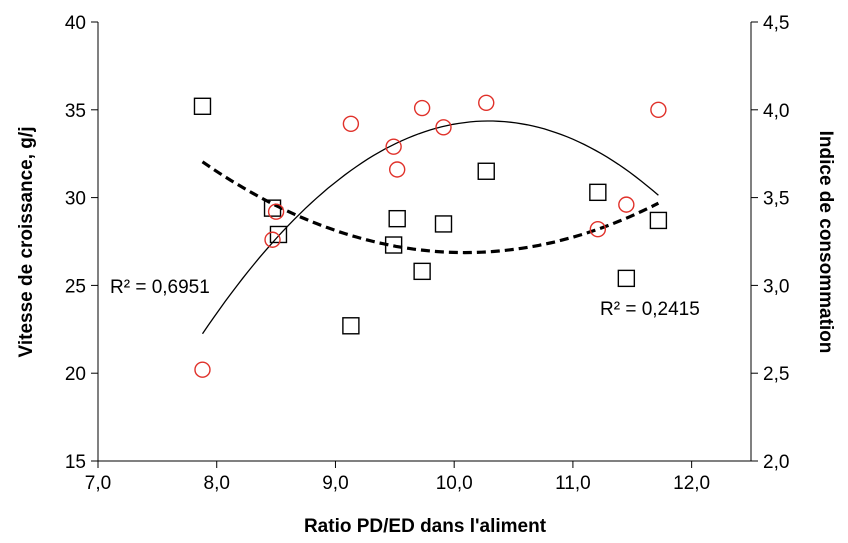  Describe the element at coordinates (75, 23) in the screenshot. I see `y-left-tick-label: 40` at that location.